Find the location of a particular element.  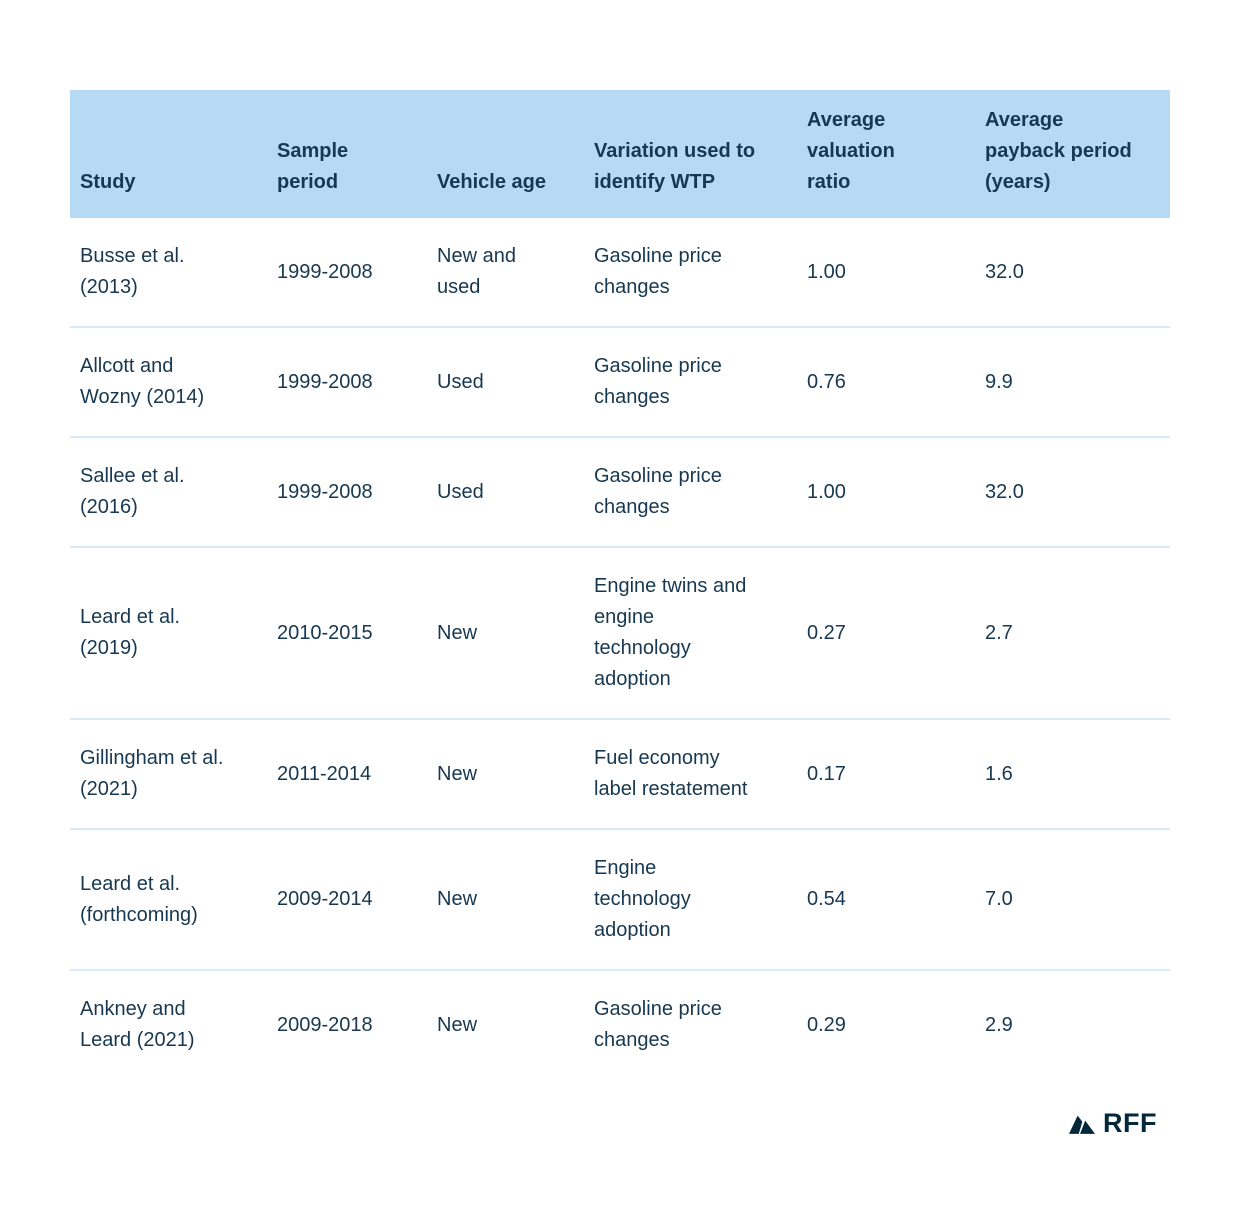

cell-valuation-ratio: 0.76 is located at coordinates (886, 381).